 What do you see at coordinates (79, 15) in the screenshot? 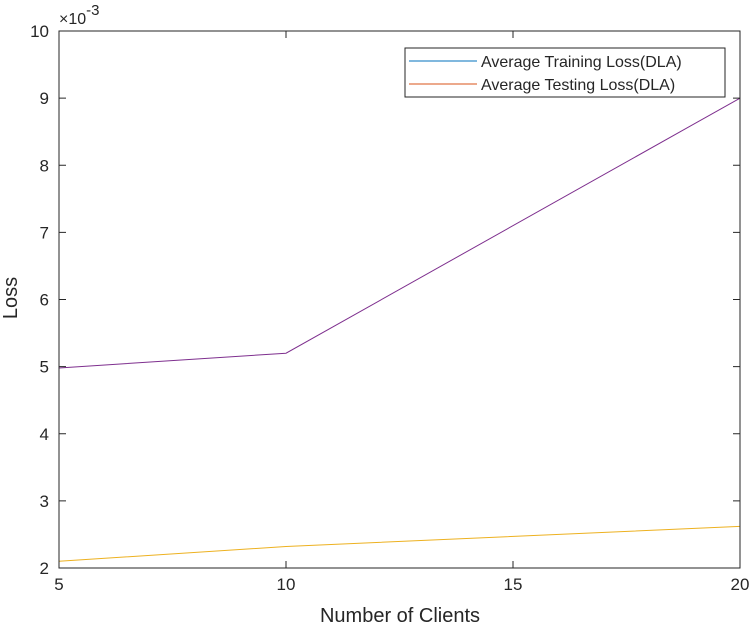
I see `y-axis-exponent: ×10⁻³` at bounding box center [79, 15].